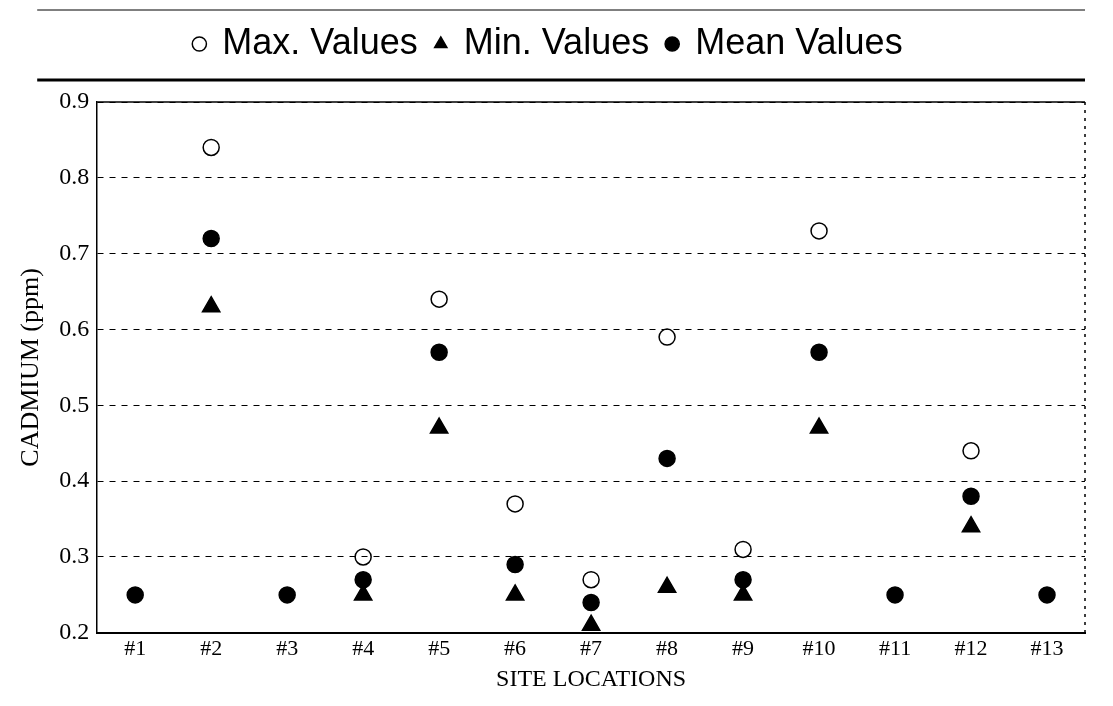 The image size is (1113, 706). What do you see at coordinates (667, 647) in the screenshot?
I see `x-tick-label: #8` at bounding box center [667, 647].